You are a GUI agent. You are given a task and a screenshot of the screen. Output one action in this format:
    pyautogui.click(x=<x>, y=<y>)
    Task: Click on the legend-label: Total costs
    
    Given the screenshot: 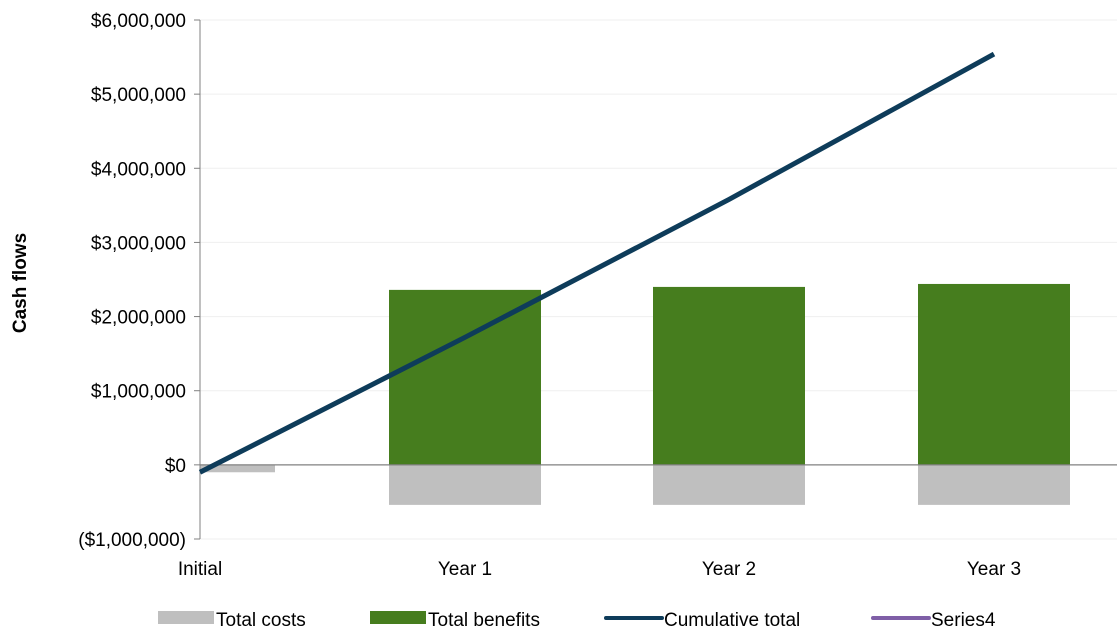 What is the action you would take?
    pyautogui.click(x=261, y=620)
    